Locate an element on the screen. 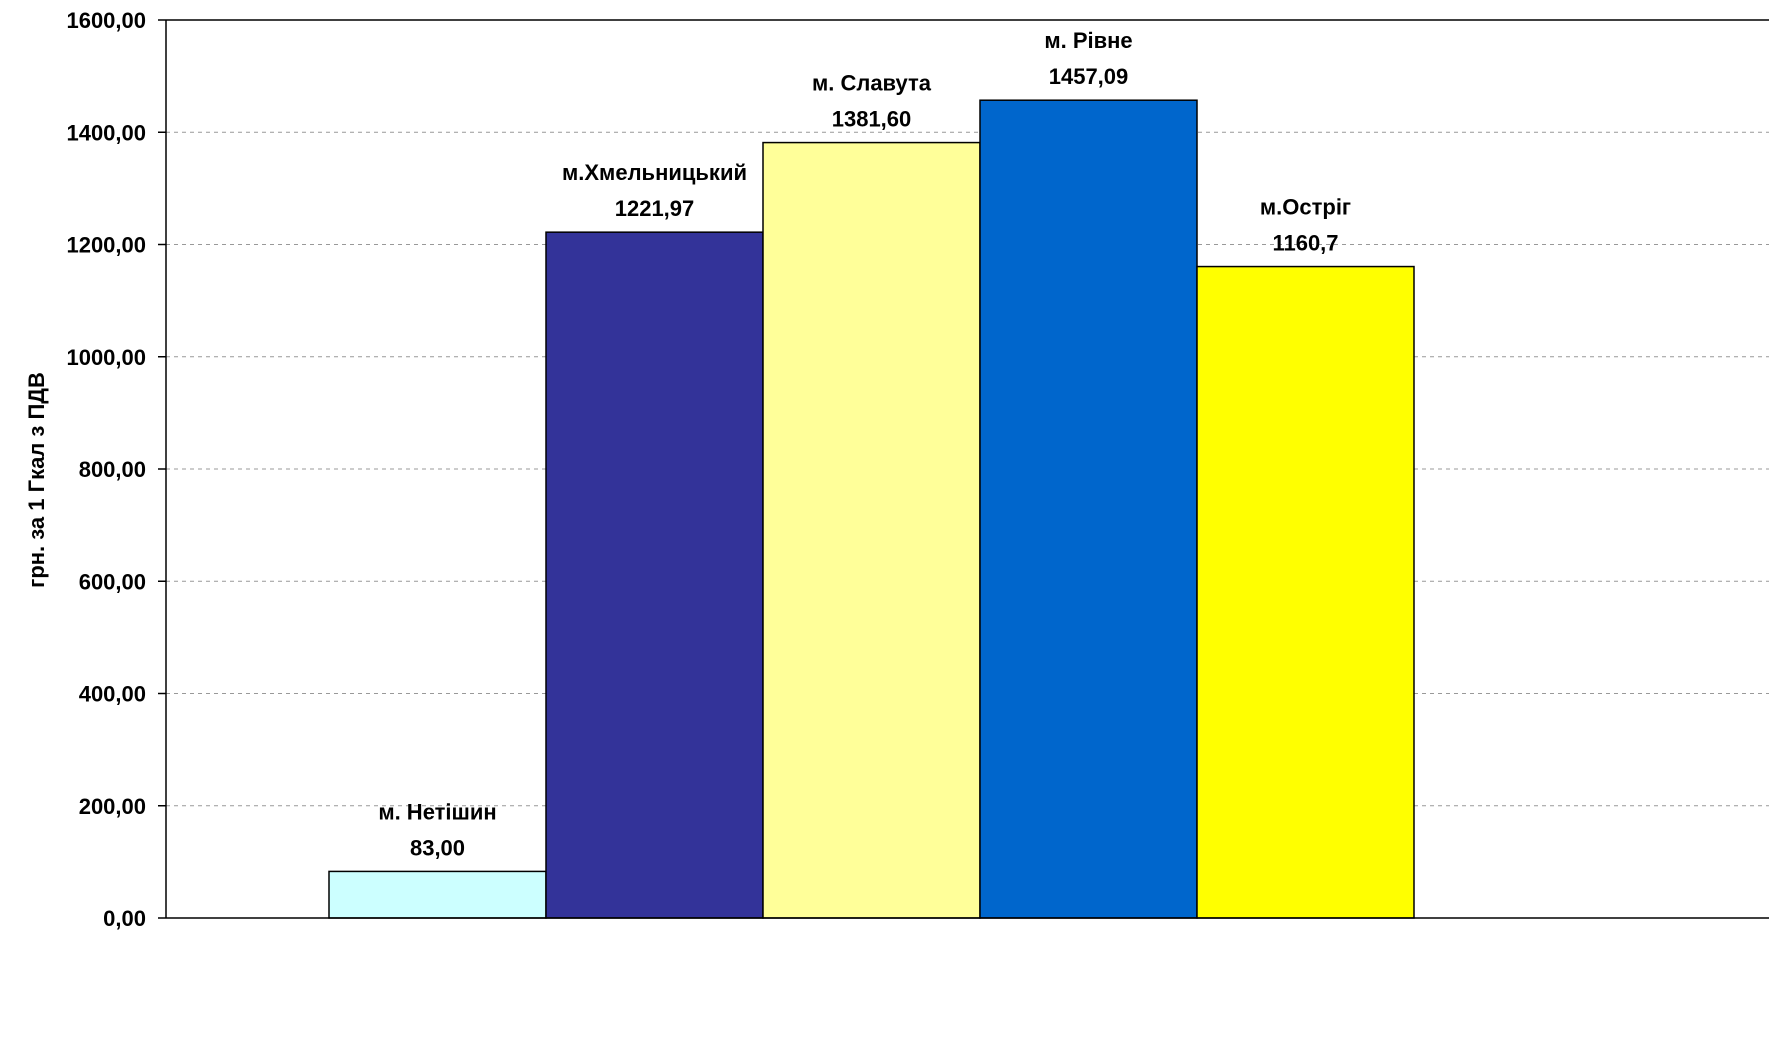 The width and height of the screenshot is (1769, 1052). y-axis-title: грн. за 1 Гкал з ПДВ is located at coordinates (36, 480).